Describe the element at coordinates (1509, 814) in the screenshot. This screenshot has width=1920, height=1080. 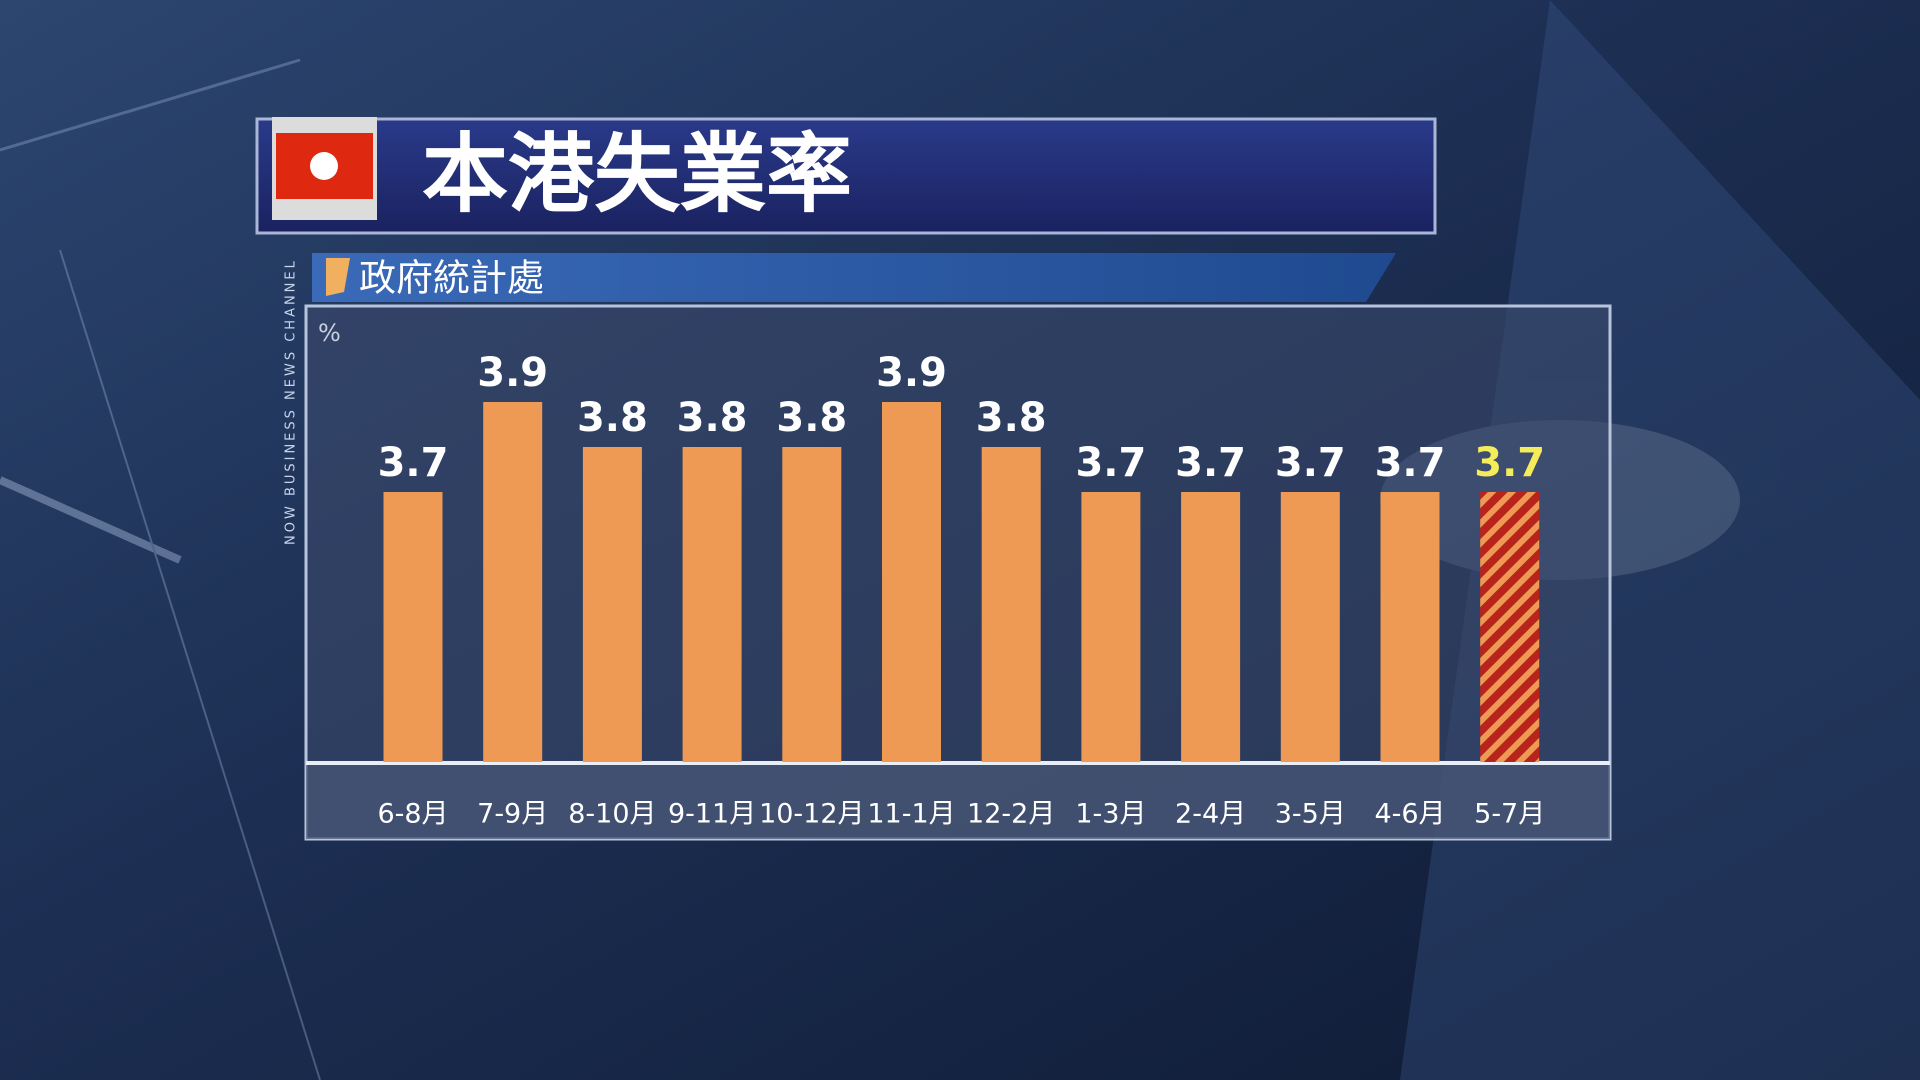
I see `x-tick-label: 5-7月` at that location.